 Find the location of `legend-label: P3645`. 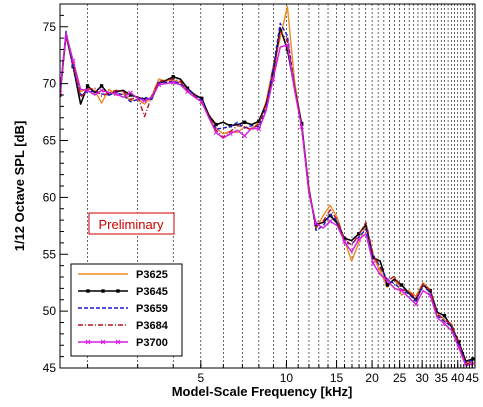

legend-label: P3645 is located at coordinates (152, 292).